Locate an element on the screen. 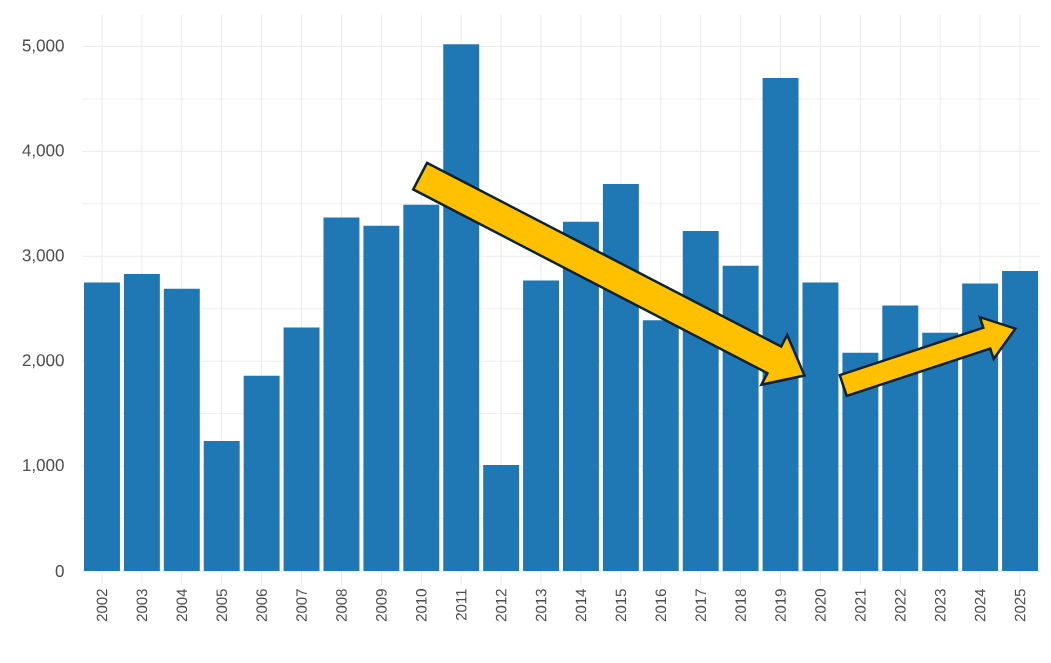  x-tick-label: 2024 is located at coordinates (980, 605).